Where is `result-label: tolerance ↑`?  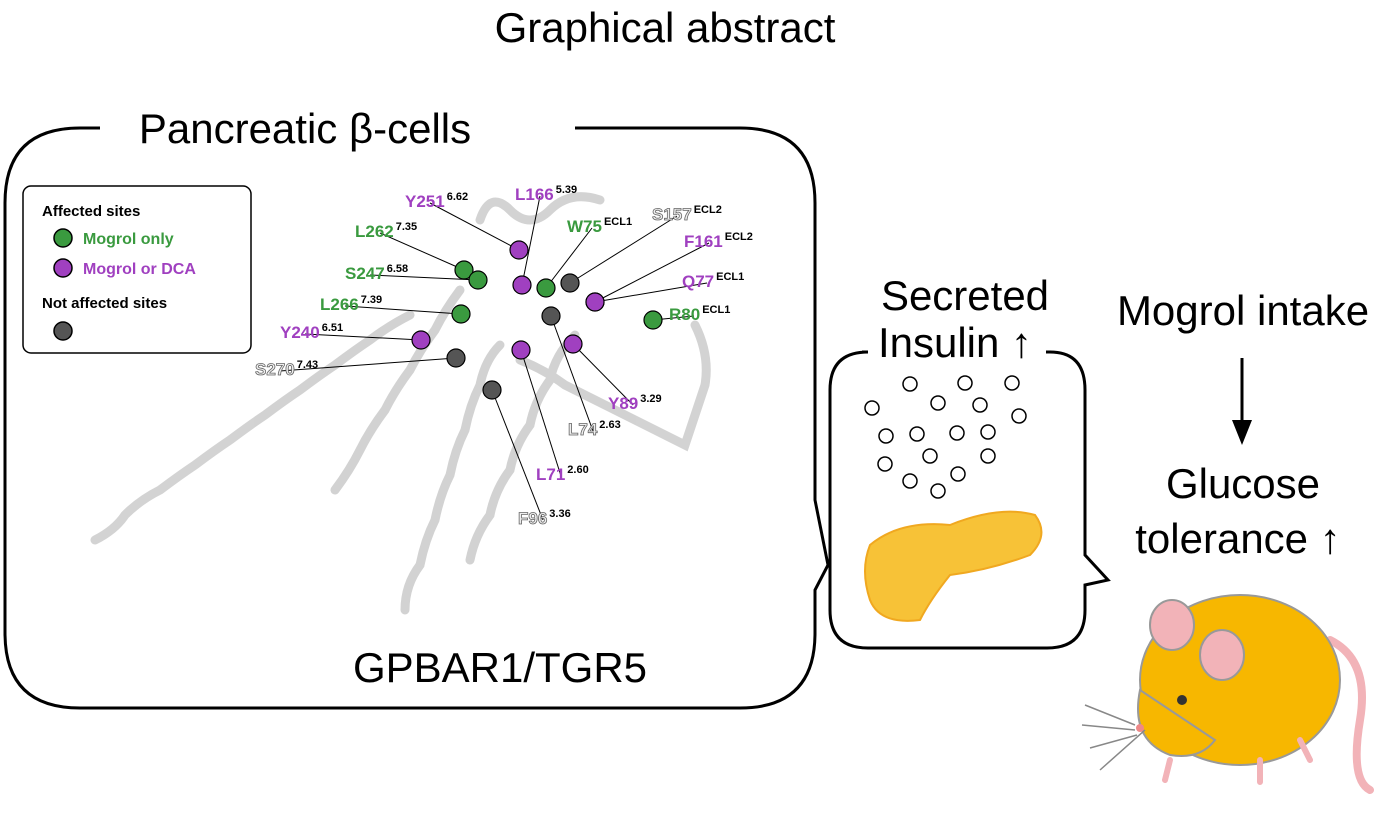
result-label: tolerance ↑ is located at coordinates (1237, 538).